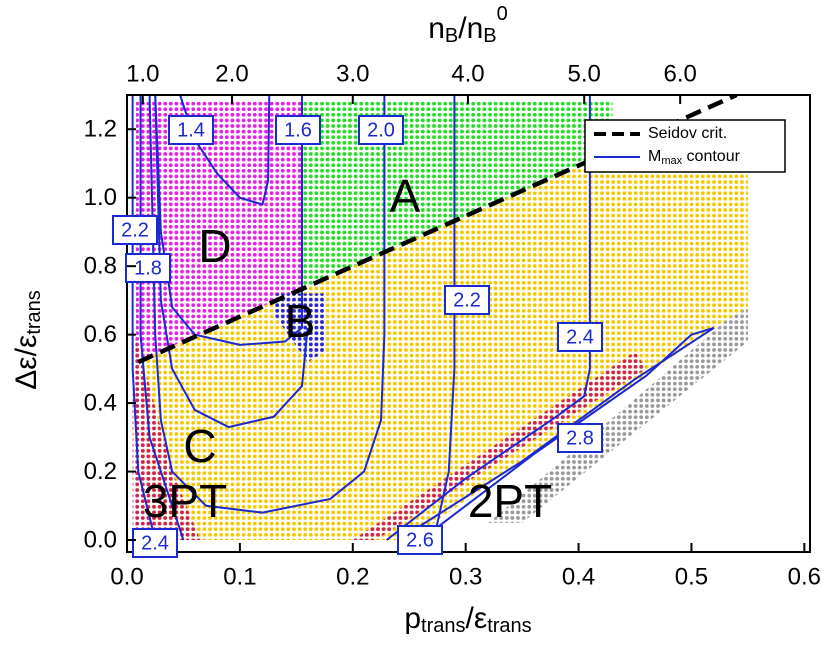  I want to click on x-tick-label: 0.3, so click(465, 576).